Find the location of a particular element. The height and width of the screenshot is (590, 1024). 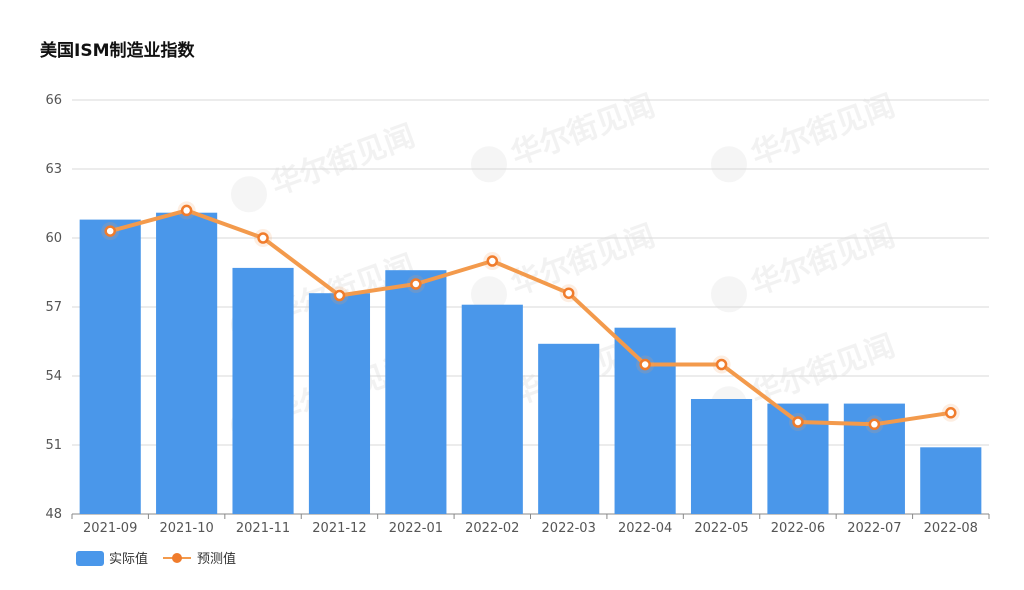

legend-label-forecast: 预测值 is located at coordinates (216, 559).